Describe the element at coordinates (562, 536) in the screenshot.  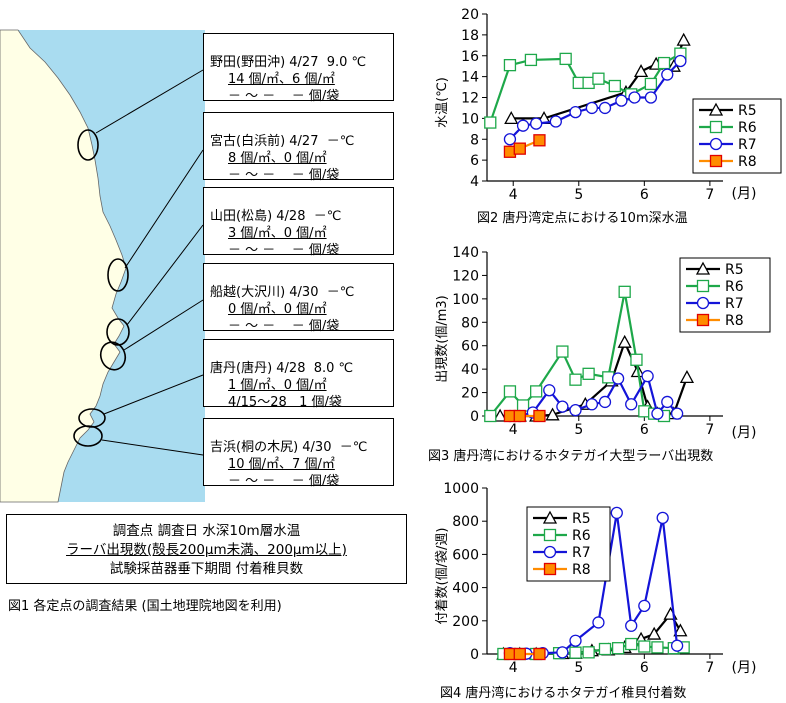
I see `legend-item-R6: R6` at that location.